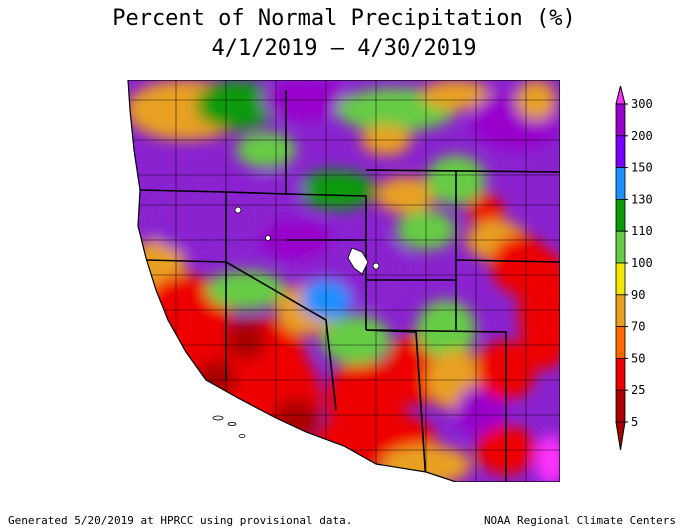  What do you see at coordinates (344, 18) in the screenshot?
I see `map-title: Percent of Normal Precipitation (%)` at bounding box center [344, 18].